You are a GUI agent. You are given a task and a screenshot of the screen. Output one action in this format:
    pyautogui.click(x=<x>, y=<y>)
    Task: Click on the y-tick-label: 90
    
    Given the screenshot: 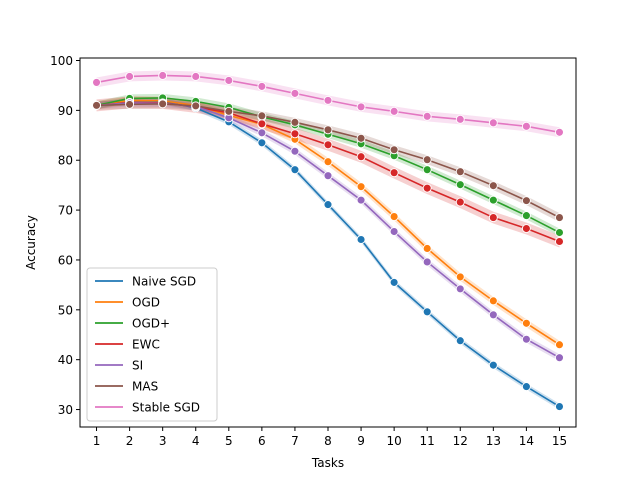 What is the action you would take?
    pyautogui.click(x=65, y=111)
    